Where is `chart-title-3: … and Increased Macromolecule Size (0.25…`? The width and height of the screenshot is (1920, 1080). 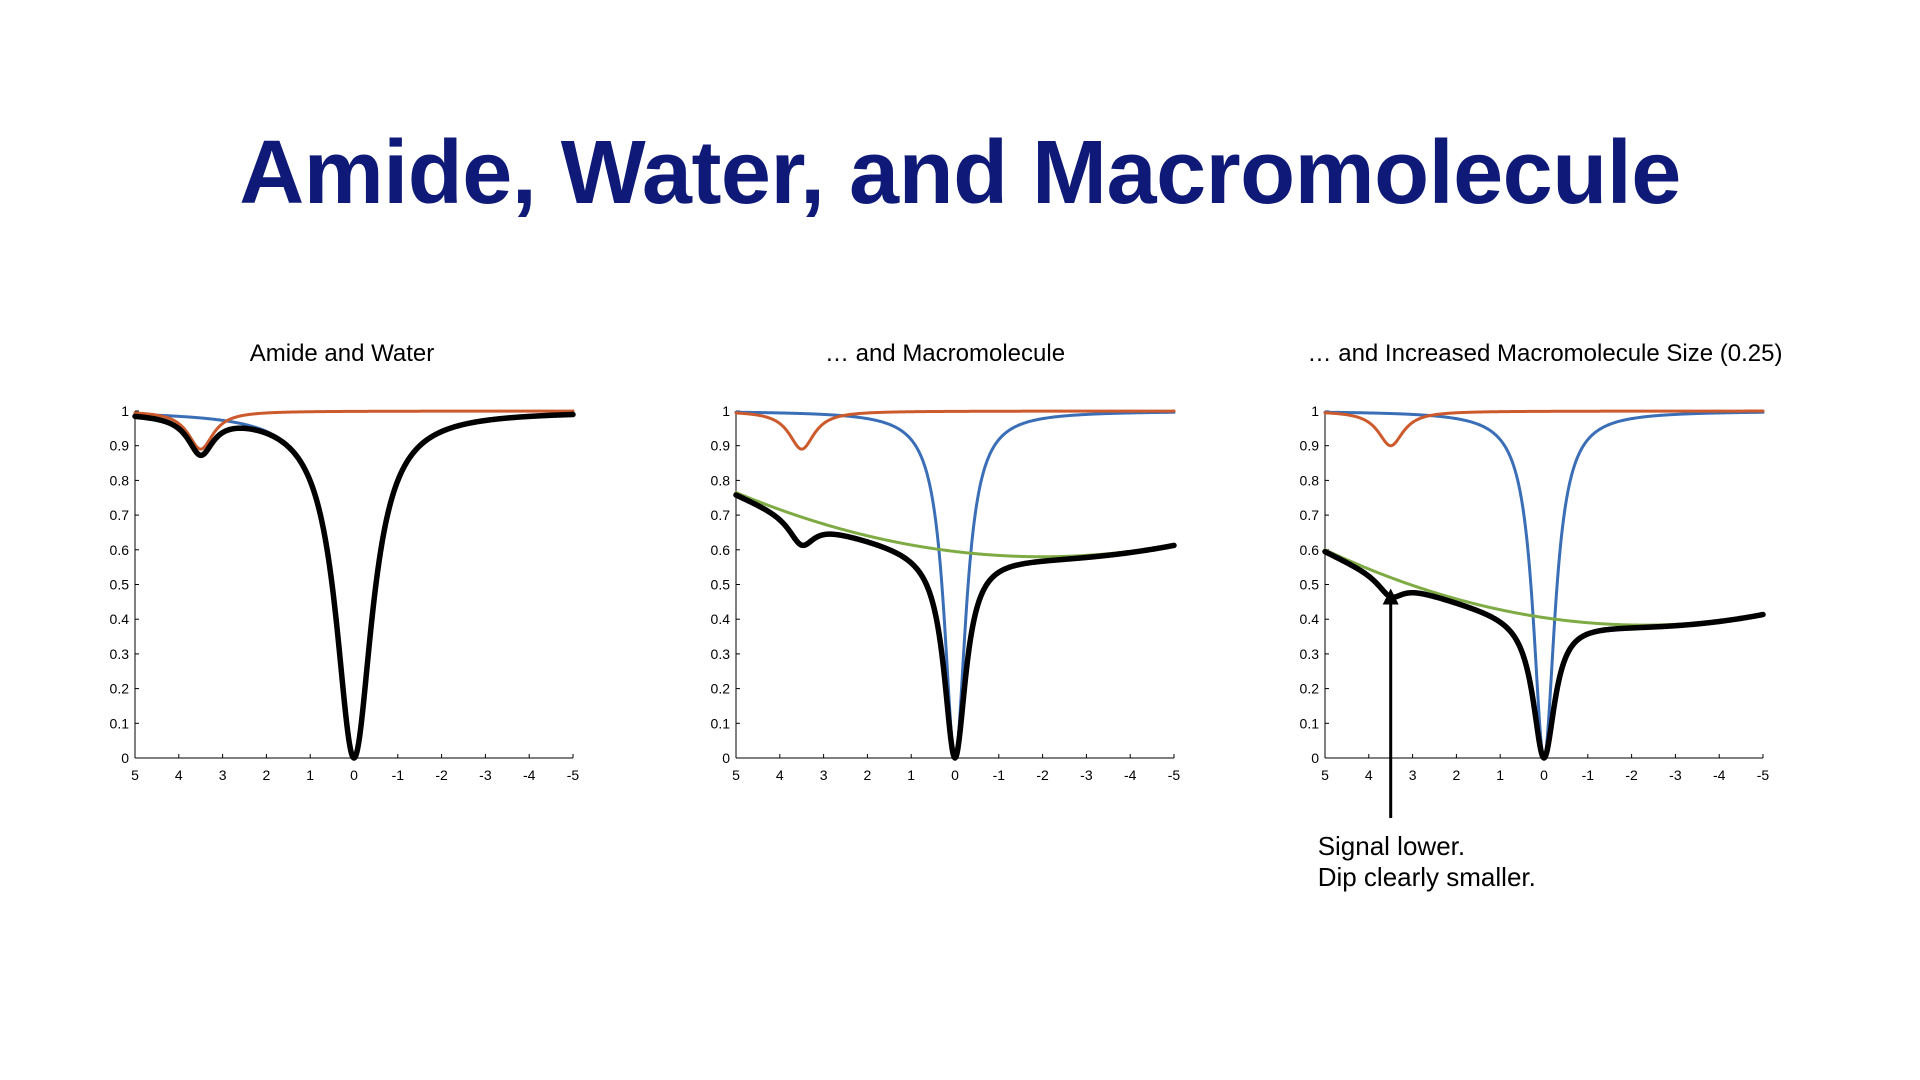 chart-title-3: … and Increased Macromolecule Size (0.25… is located at coordinates (1545, 353).